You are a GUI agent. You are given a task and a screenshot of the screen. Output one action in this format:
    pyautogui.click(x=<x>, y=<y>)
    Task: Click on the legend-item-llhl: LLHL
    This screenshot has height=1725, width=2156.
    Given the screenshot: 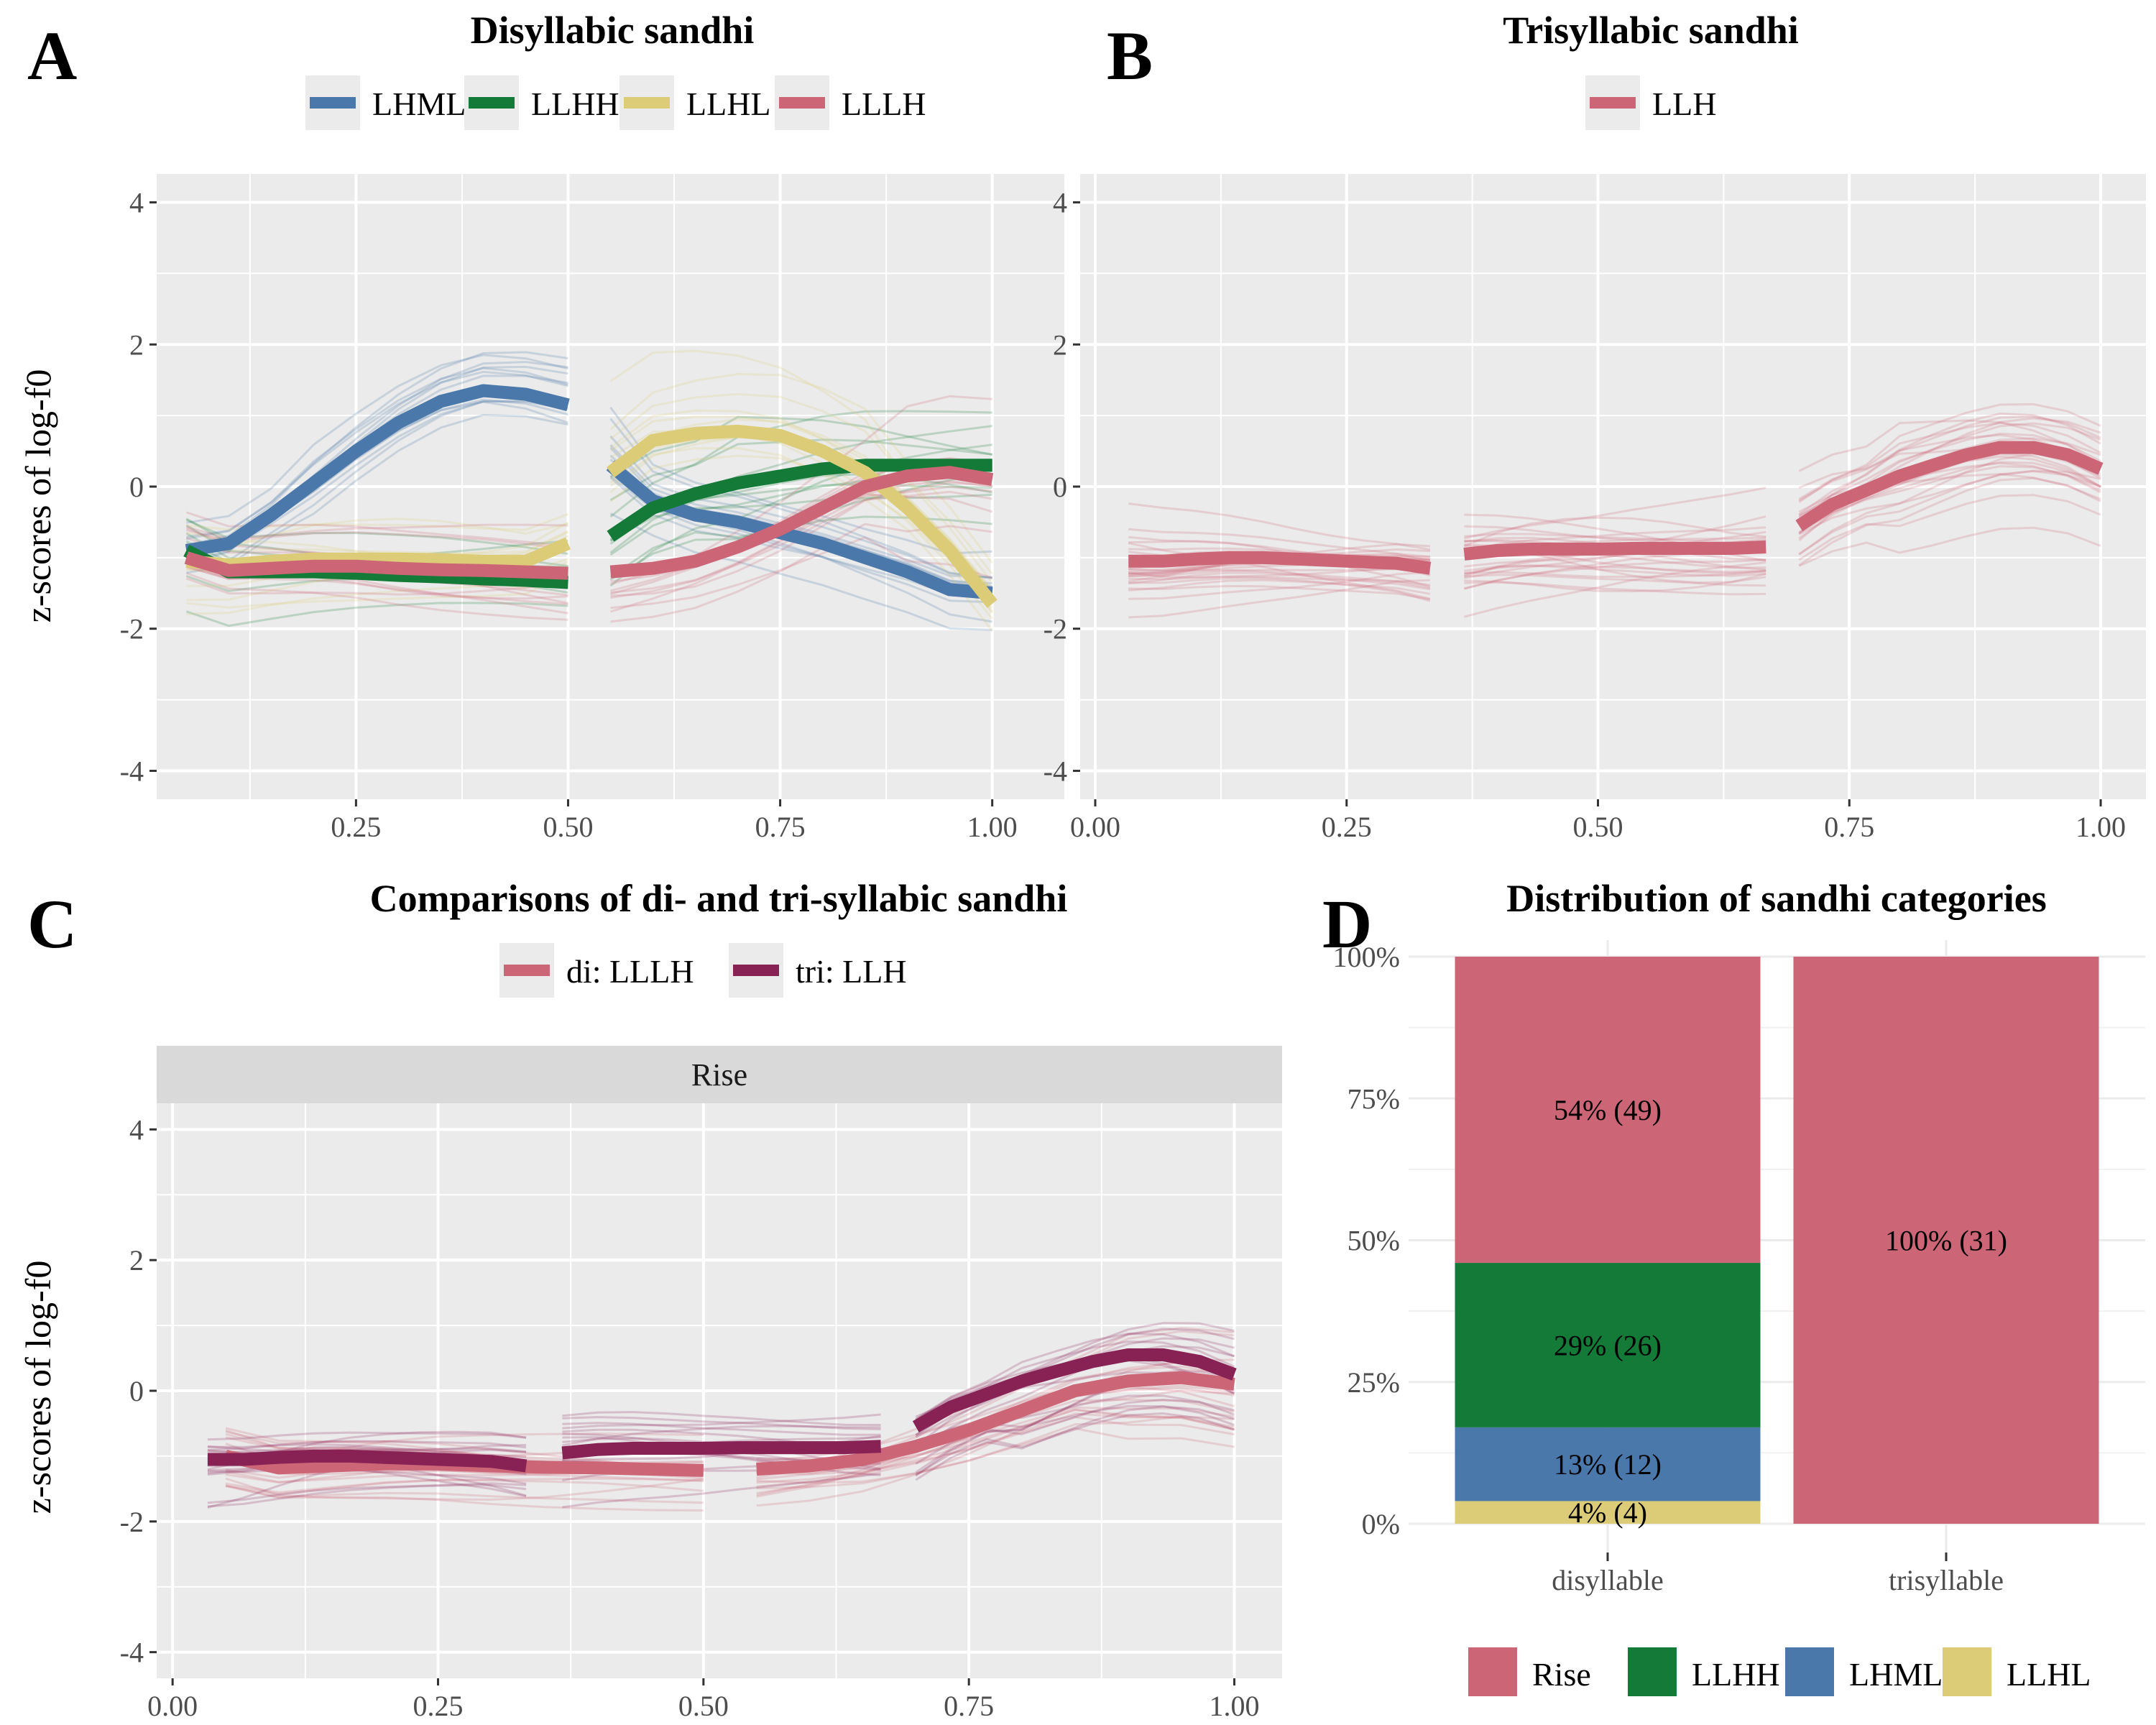 What is the action you would take?
    pyautogui.click(x=695, y=102)
    